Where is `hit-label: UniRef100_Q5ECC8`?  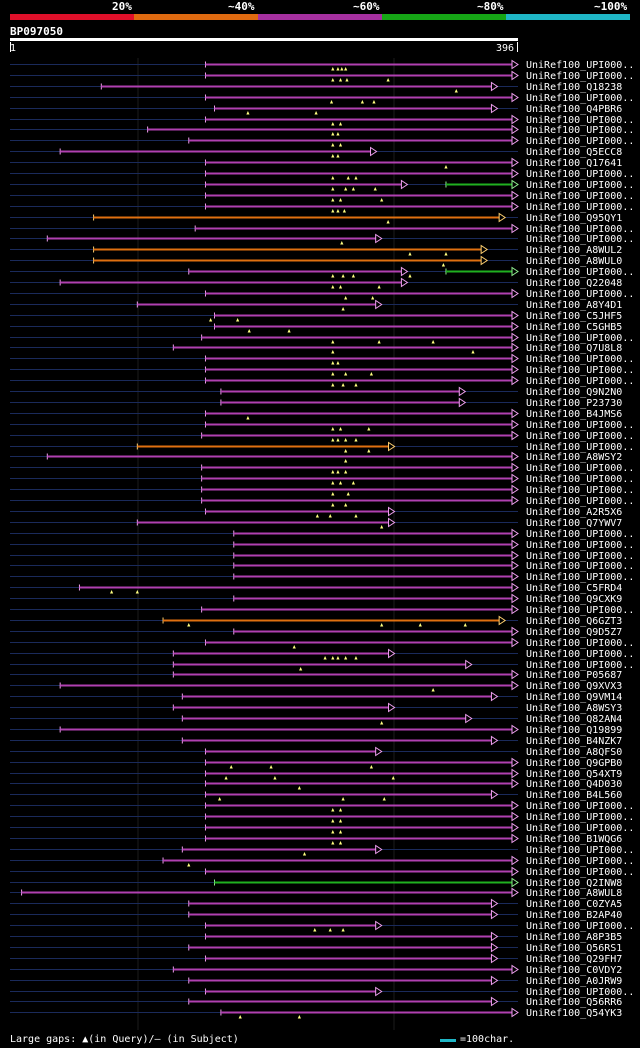 hit-label: UniRef100_Q5ECC8 is located at coordinates (574, 152).